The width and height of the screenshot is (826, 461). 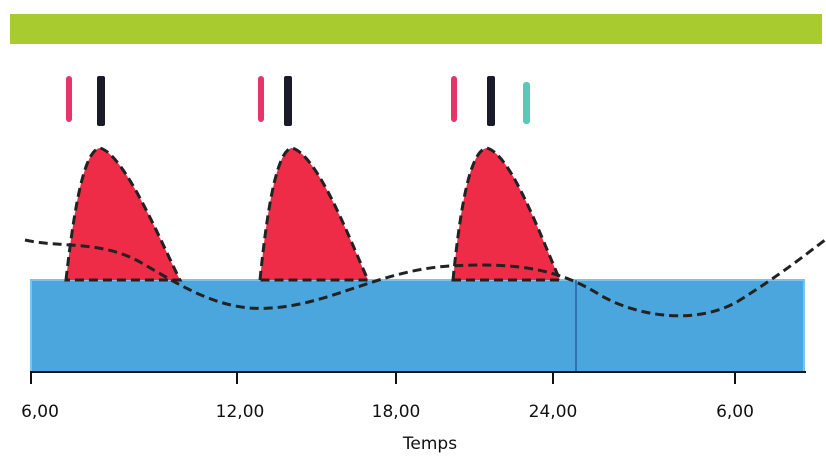 What do you see at coordinates (298, 101) in the screenshot?
I see `pen-icons` at bounding box center [298, 101].